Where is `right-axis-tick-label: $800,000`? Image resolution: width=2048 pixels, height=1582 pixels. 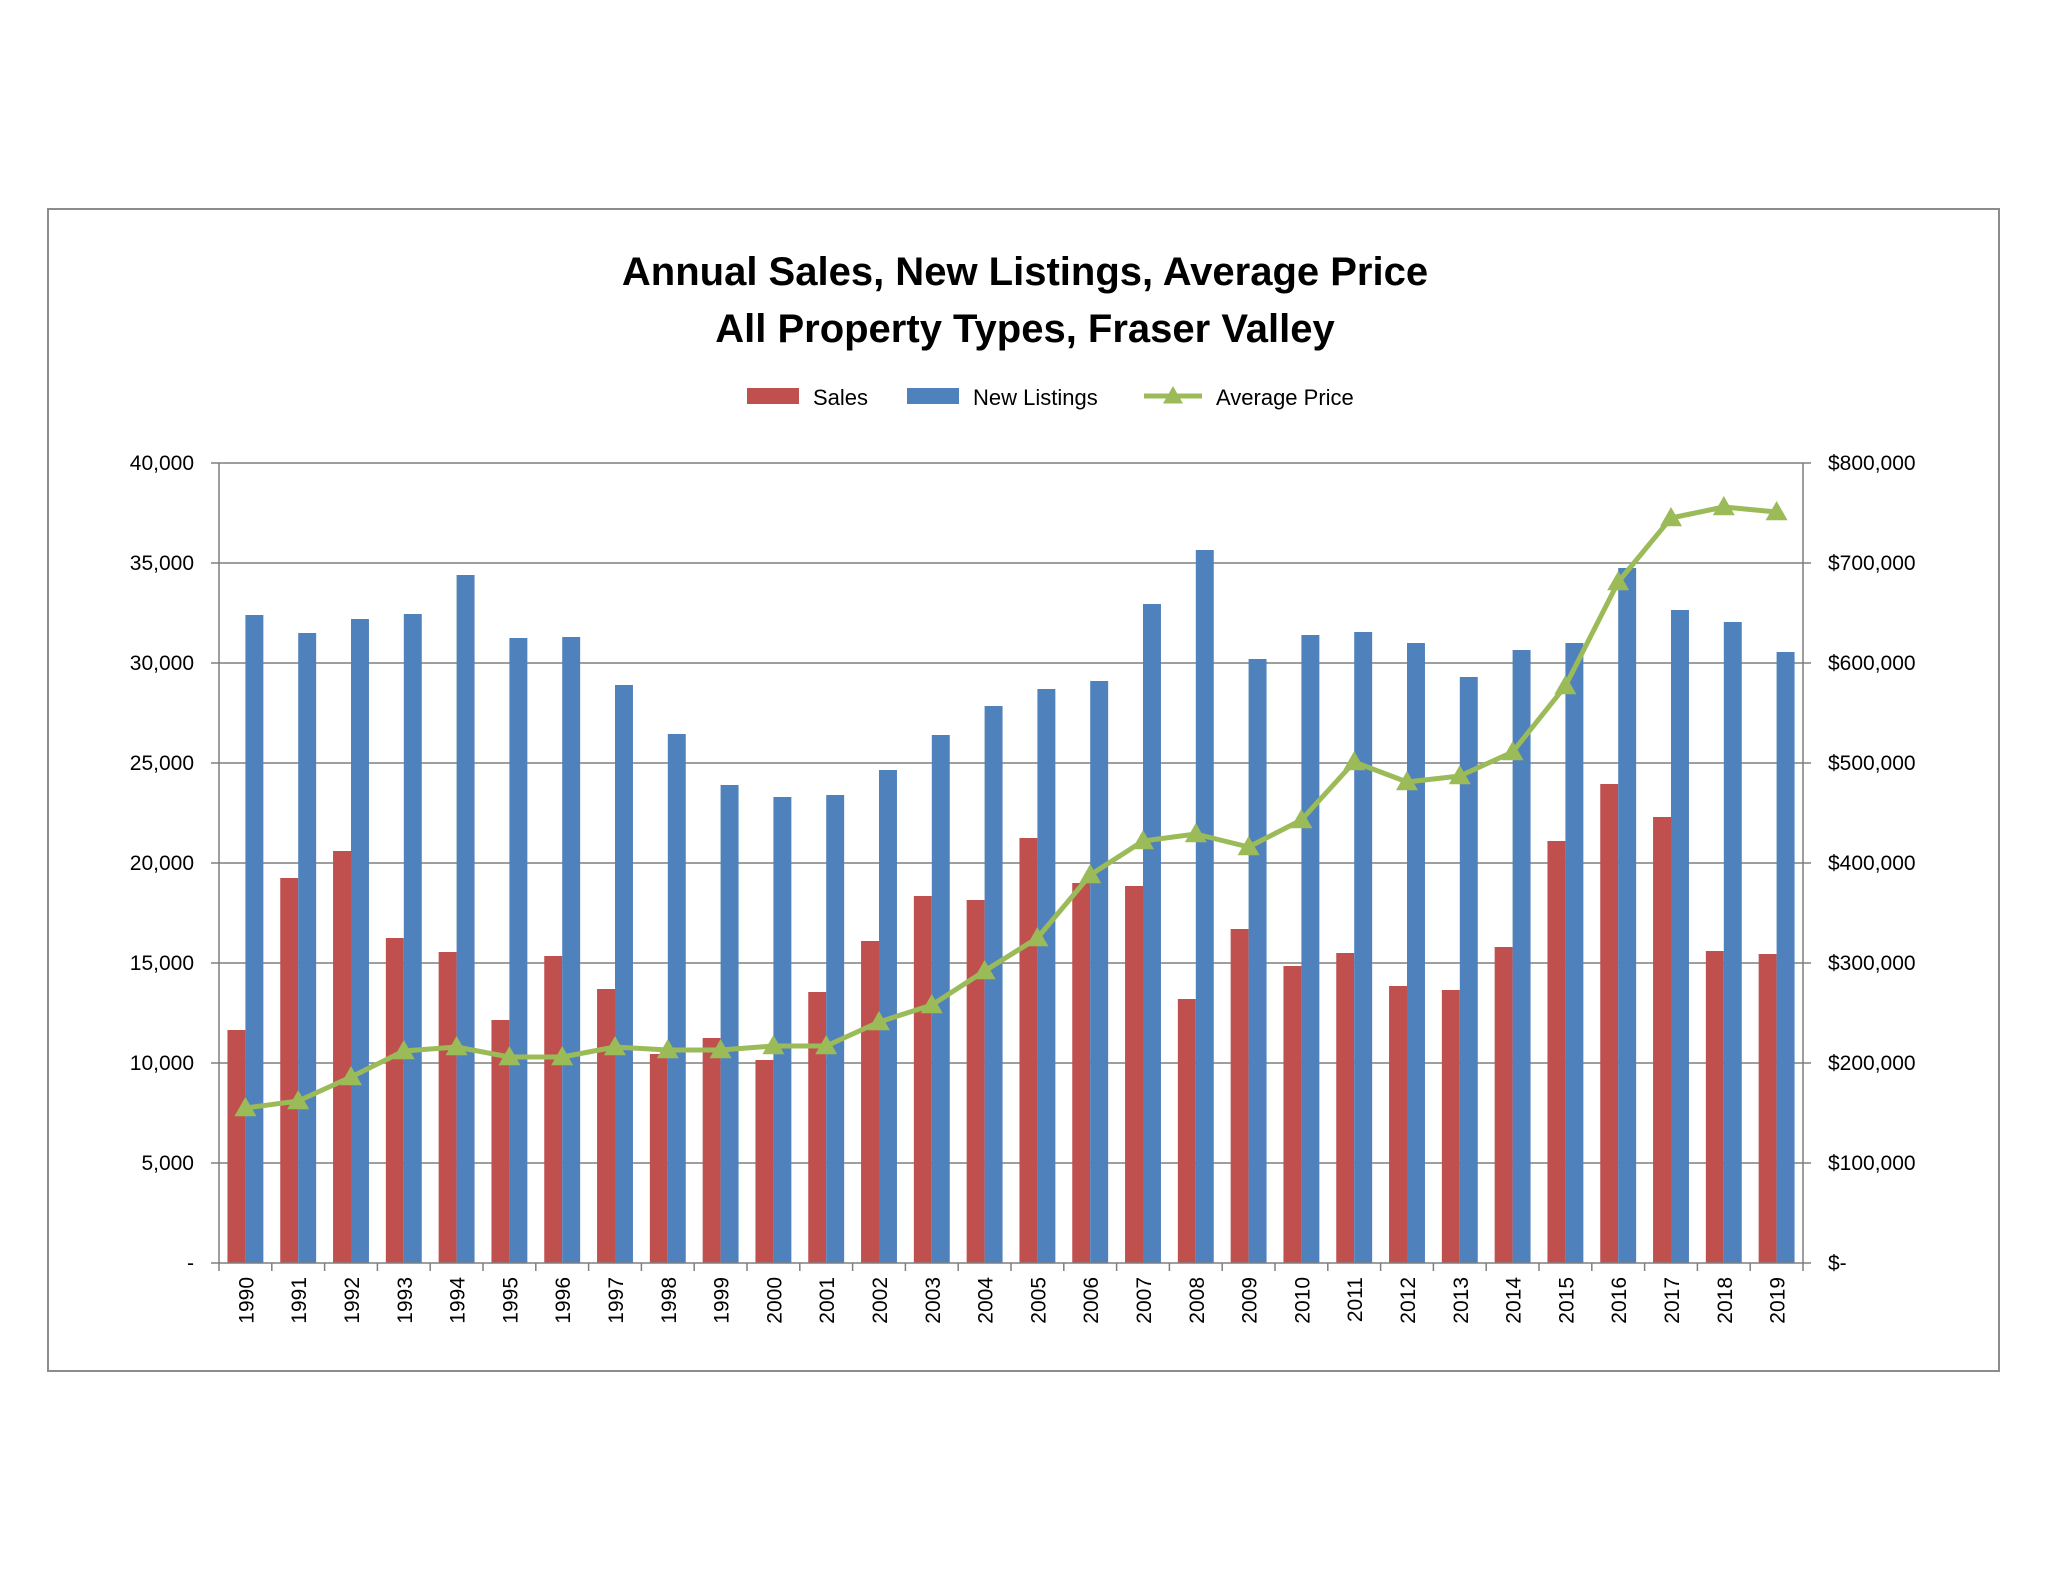 right-axis-tick-label: $800,000 is located at coordinates (1872, 463).